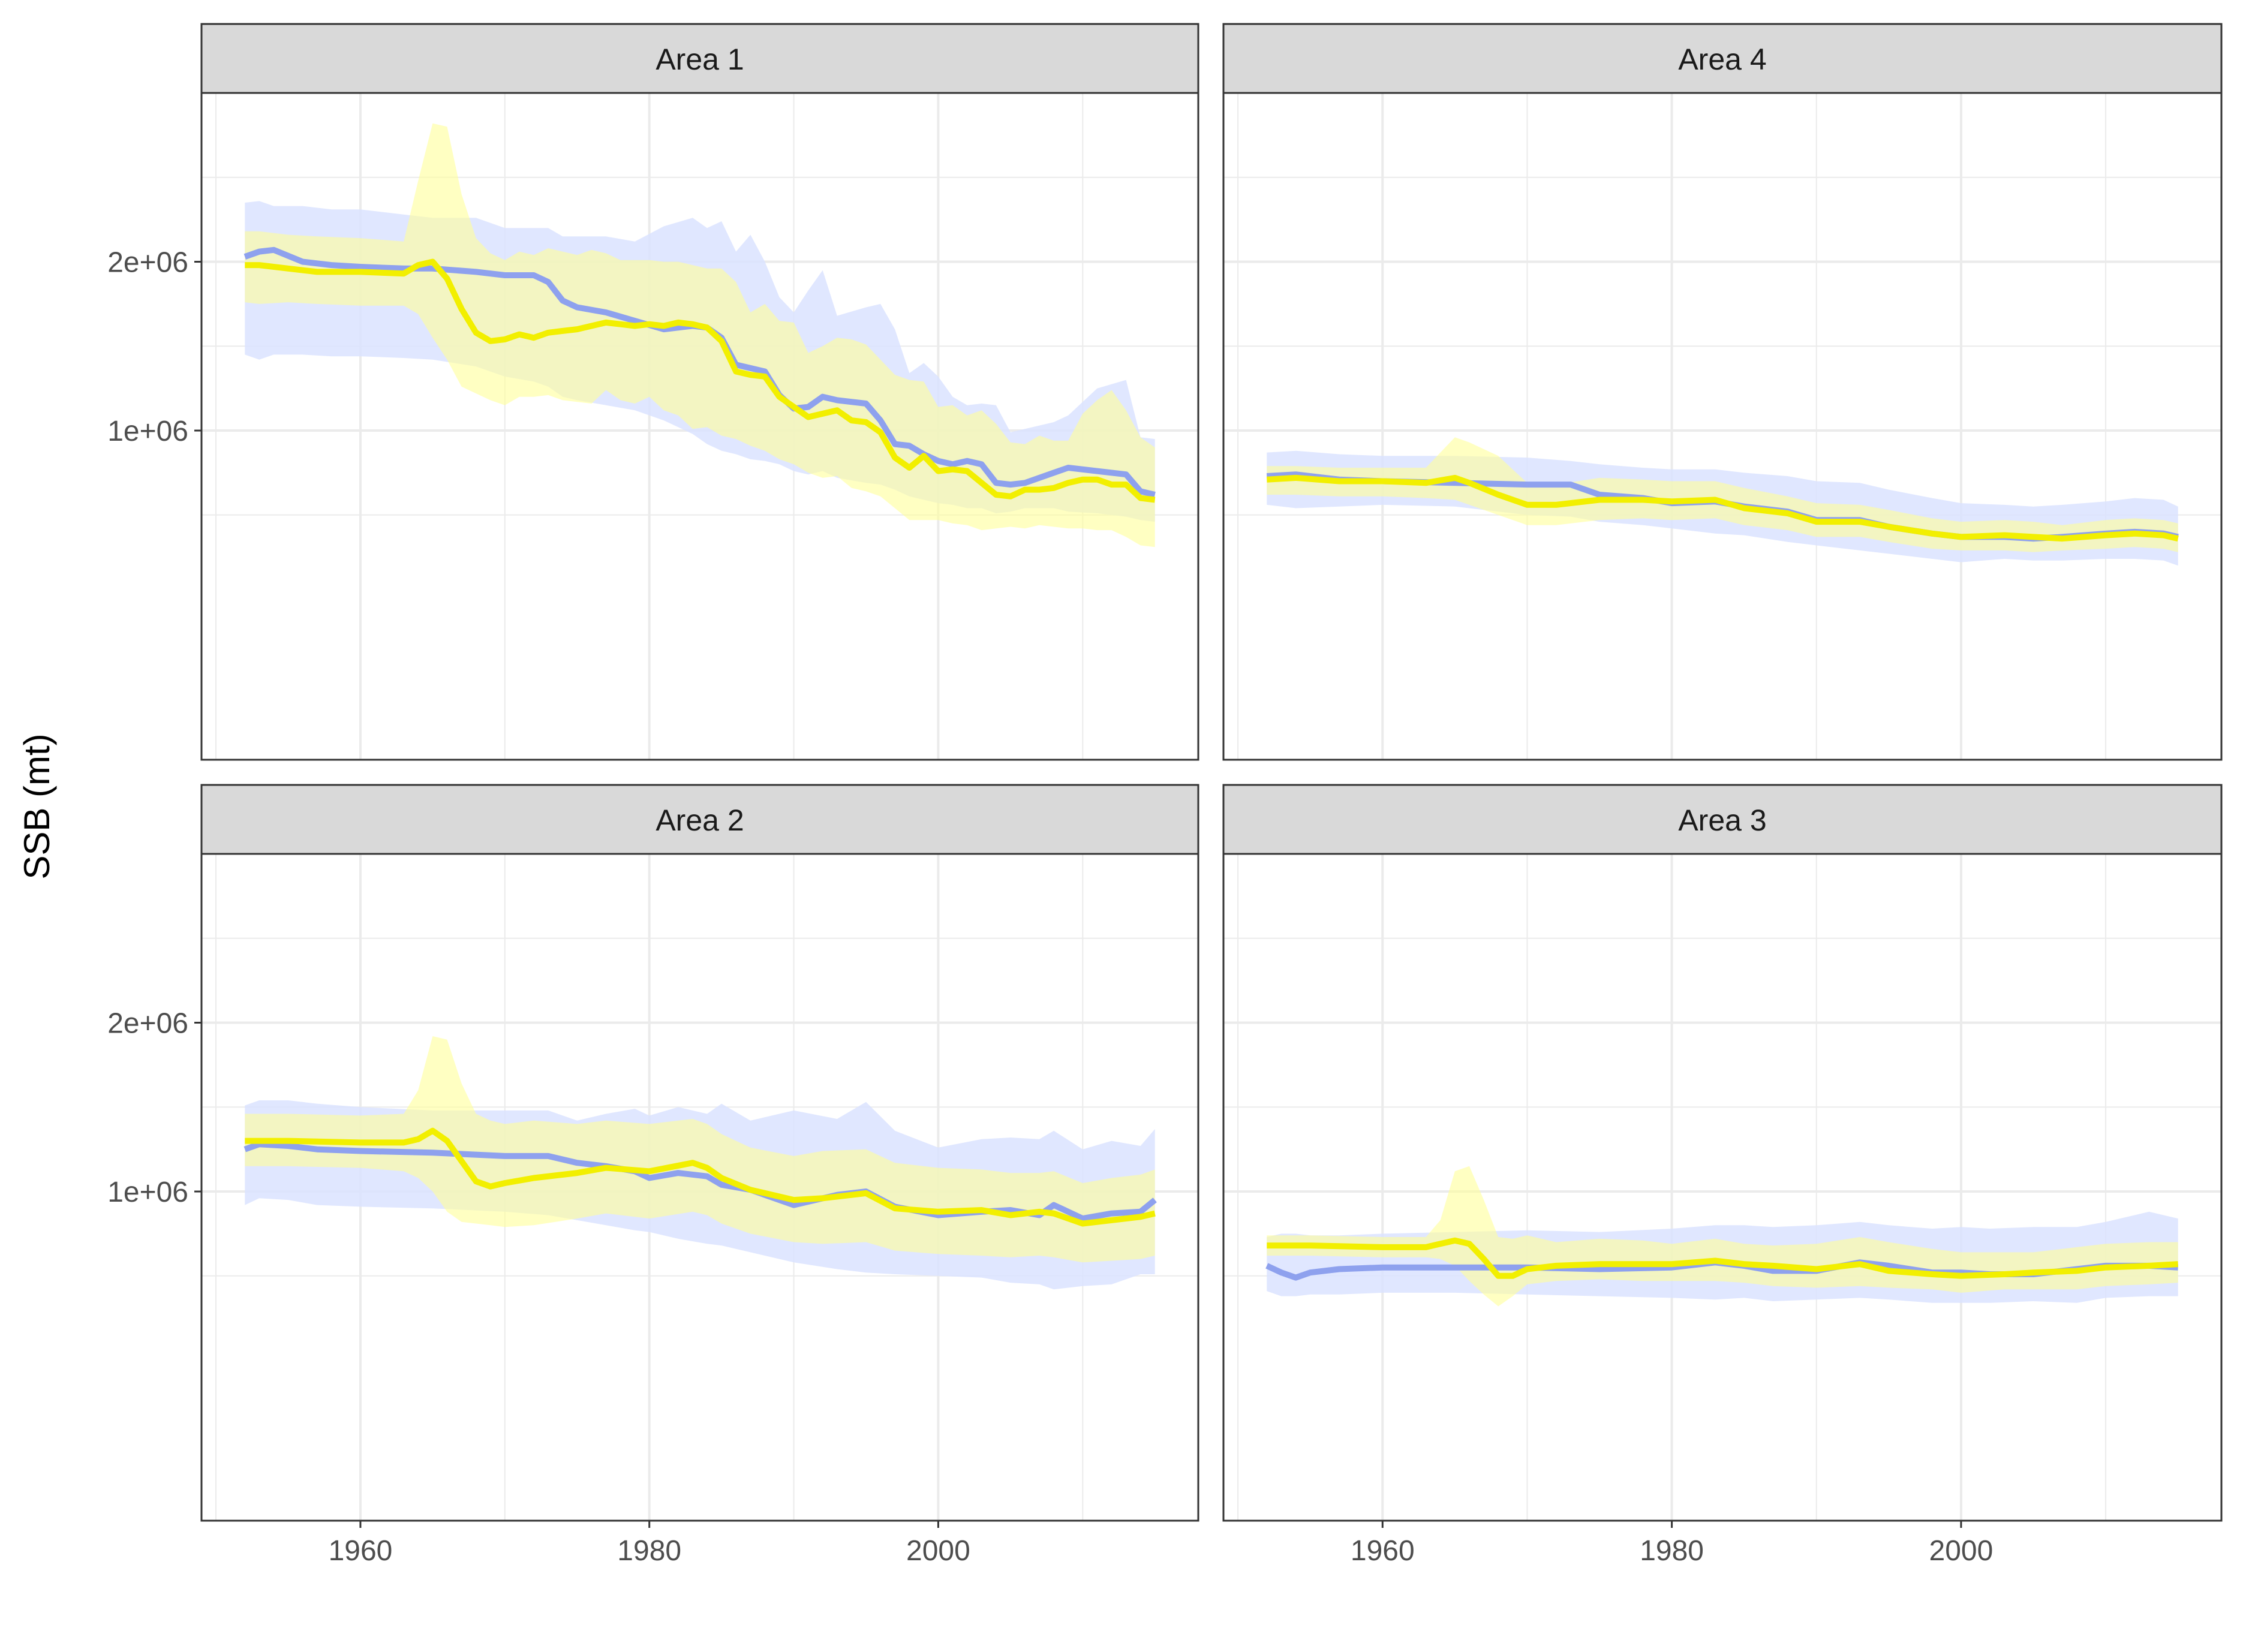 This screenshot has width=2243, height=1652. I want to click on strip-label: Area 1, so click(700, 59).